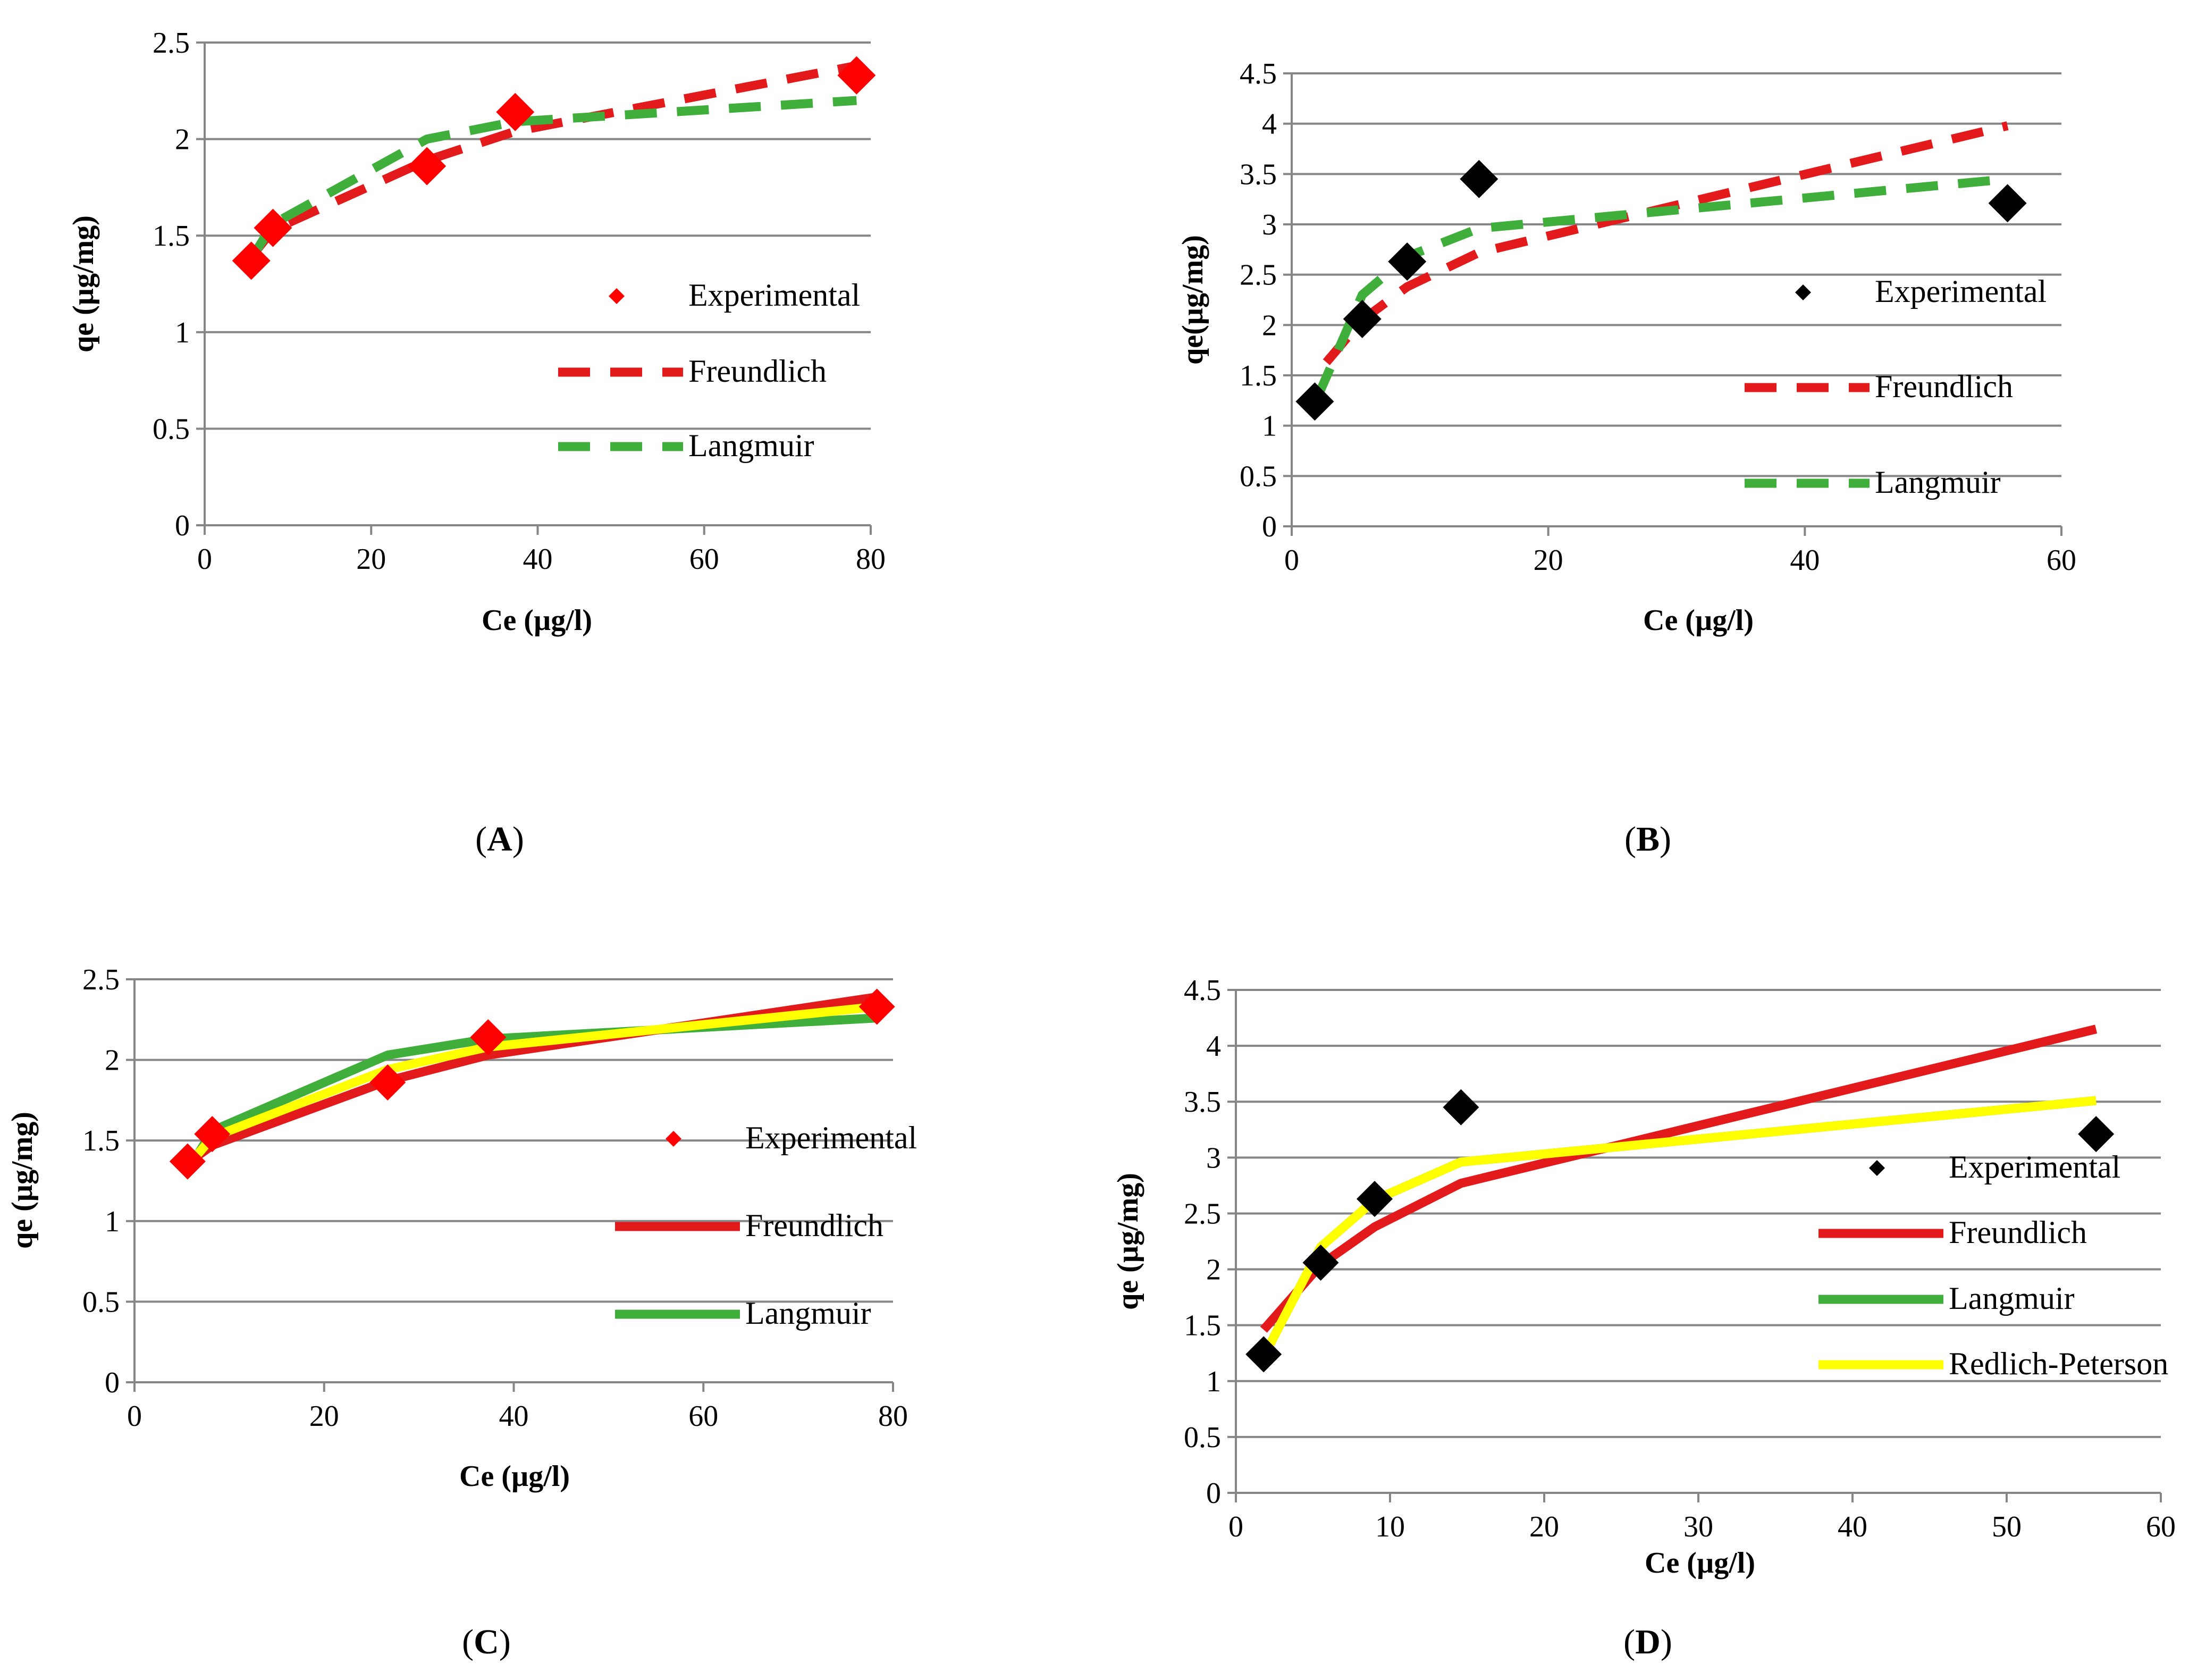 Image resolution: width=2206 pixels, height=1680 pixels. What do you see at coordinates (1647, 839) in the screenshot?
I see `panel-label-b: (B)` at bounding box center [1647, 839].